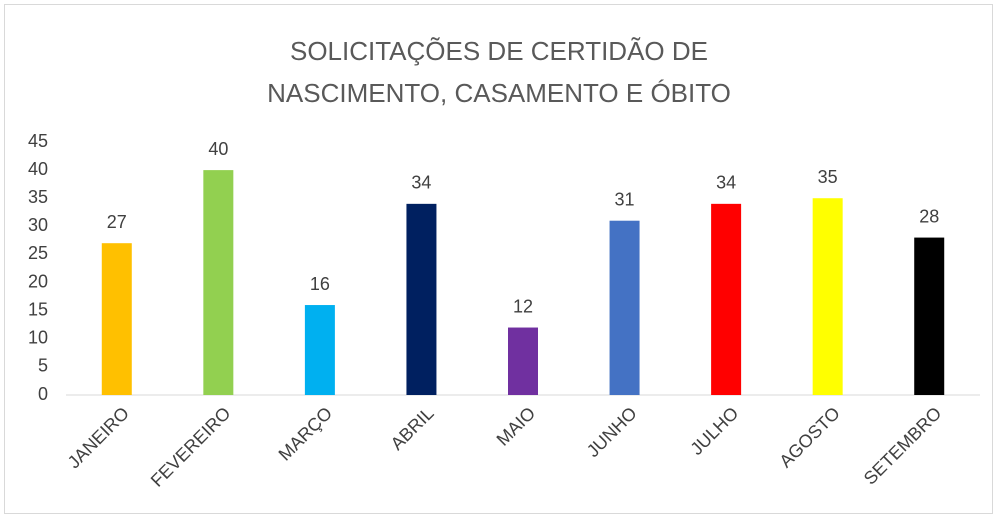 This screenshot has width=998, height=518. What do you see at coordinates (903, 446) in the screenshot?
I see `x-tick-label: SETEMBRO` at bounding box center [903, 446].